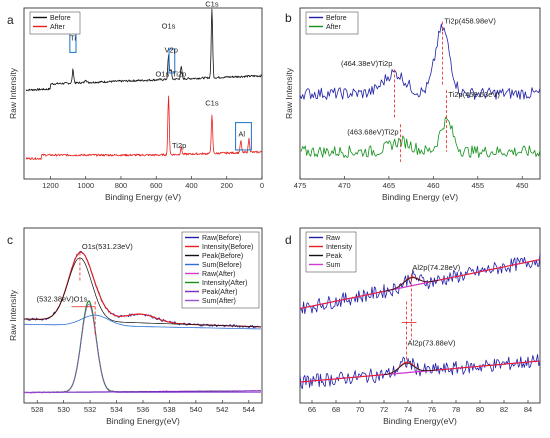 The height and width of the screenshot is (438, 550). Describe the element at coordinates (333, 27) in the screenshot. I see `legend-entry-b: After` at that location.